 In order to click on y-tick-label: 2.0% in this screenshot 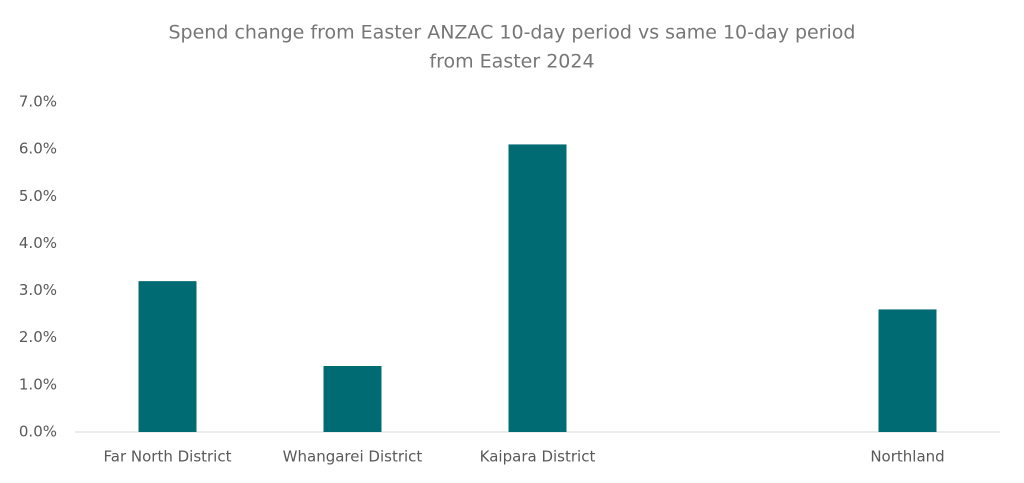, I will do `click(38, 337)`.